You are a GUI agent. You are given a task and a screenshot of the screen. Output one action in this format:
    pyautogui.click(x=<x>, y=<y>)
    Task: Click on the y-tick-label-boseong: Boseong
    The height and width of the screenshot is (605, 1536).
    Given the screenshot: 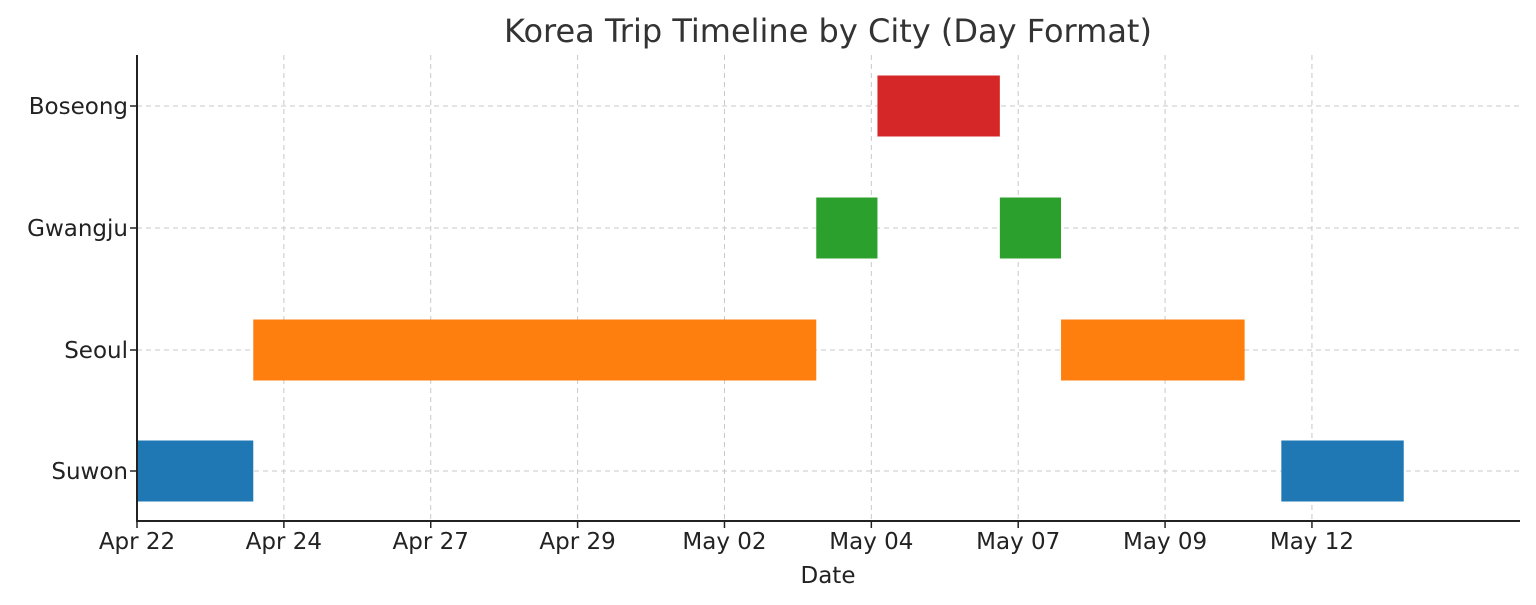 What is the action you would take?
    pyautogui.click(x=78, y=107)
    